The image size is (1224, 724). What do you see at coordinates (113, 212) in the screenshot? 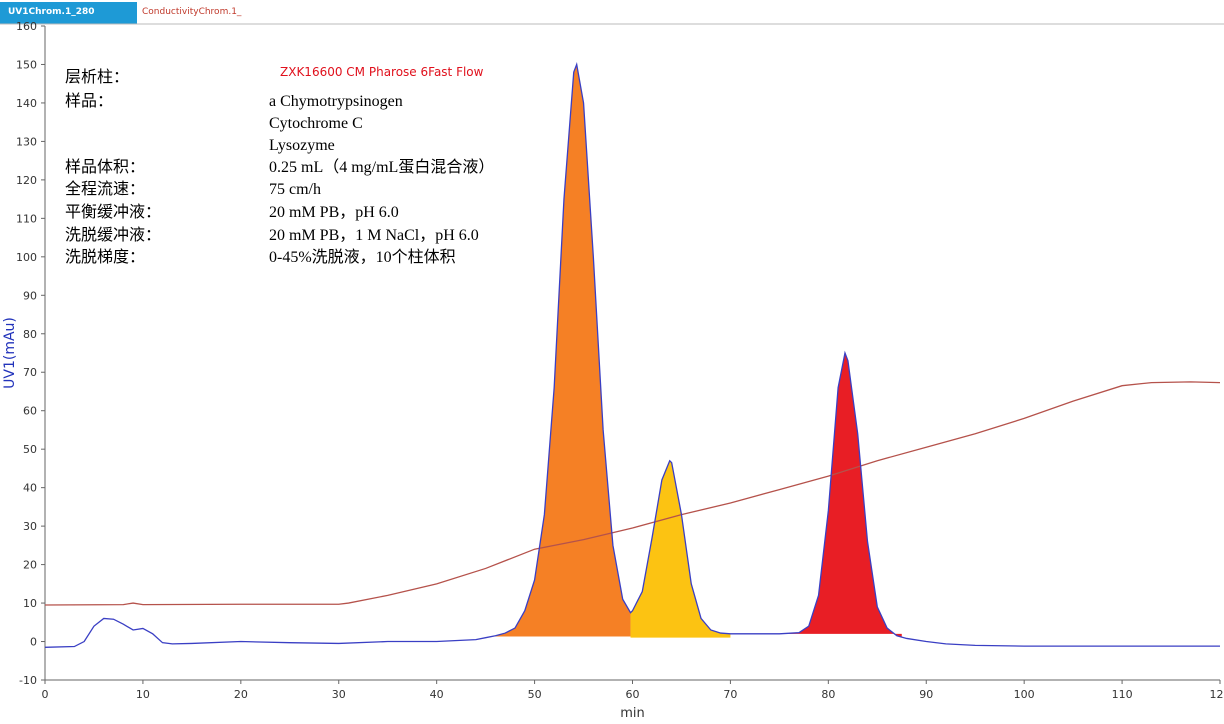
I see `info-label: 平衡缓冲液：` at bounding box center [113, 212].